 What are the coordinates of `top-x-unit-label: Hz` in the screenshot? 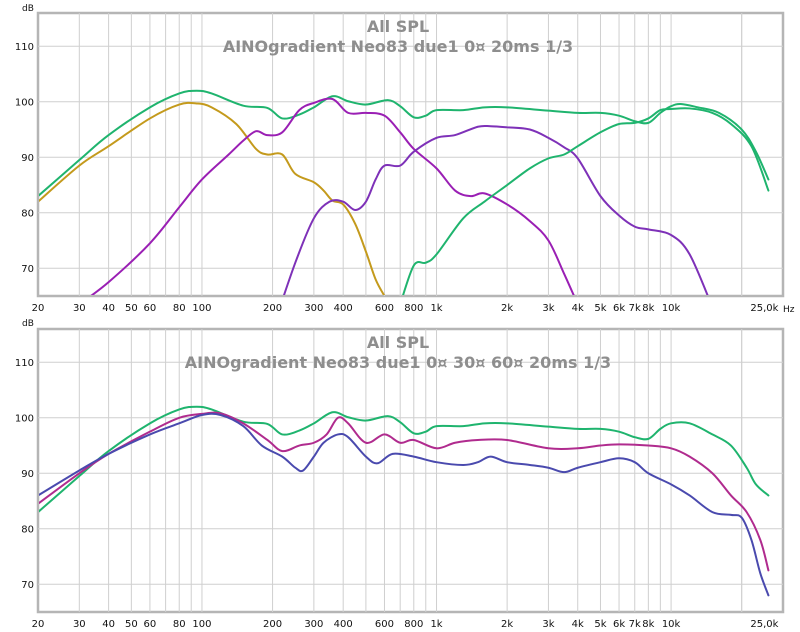 It's located at (789, 310).